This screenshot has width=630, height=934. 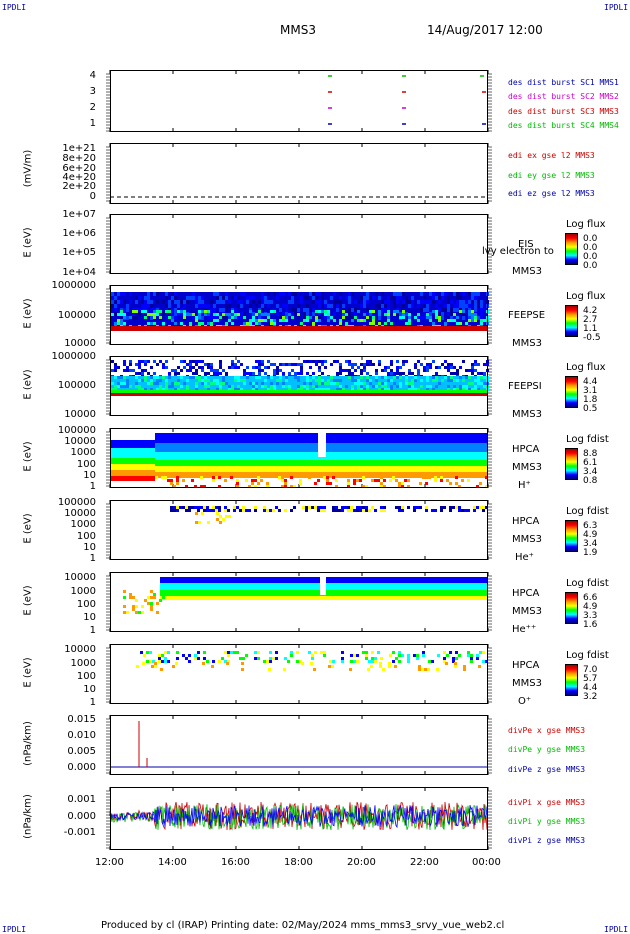 I want to click on ylabel-divpi: (nPa/km), so click(x=28, y=816).